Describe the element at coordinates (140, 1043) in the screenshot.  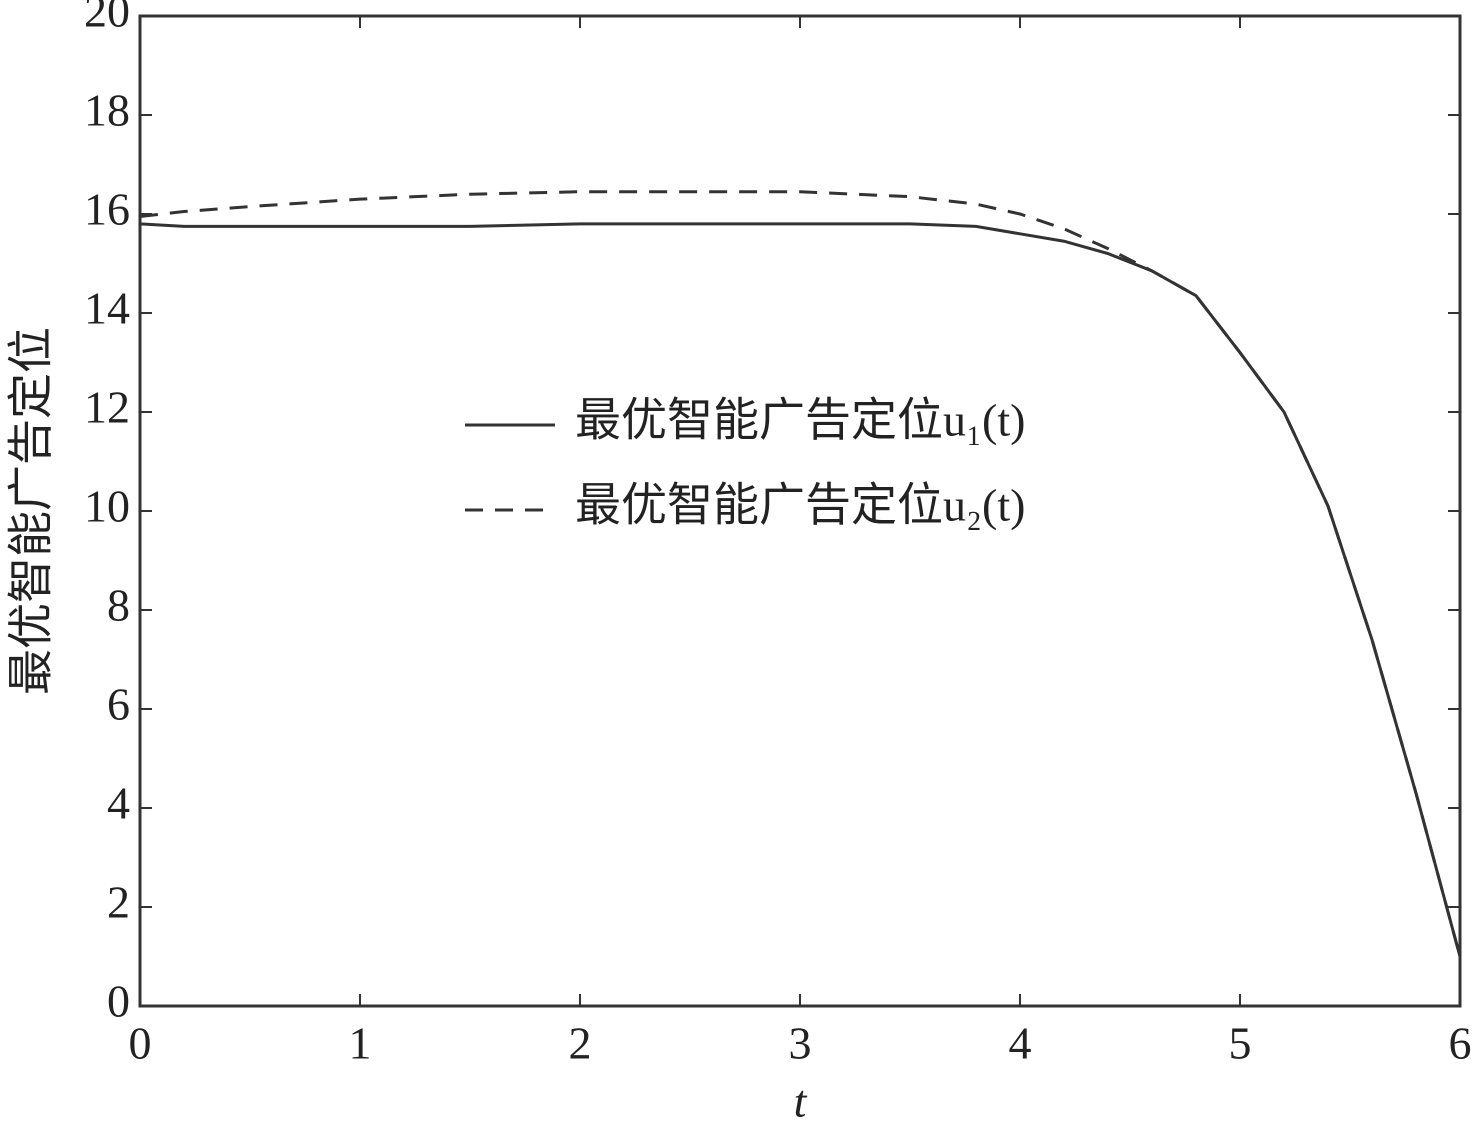
I see `x-tick-label: 0` at that location.